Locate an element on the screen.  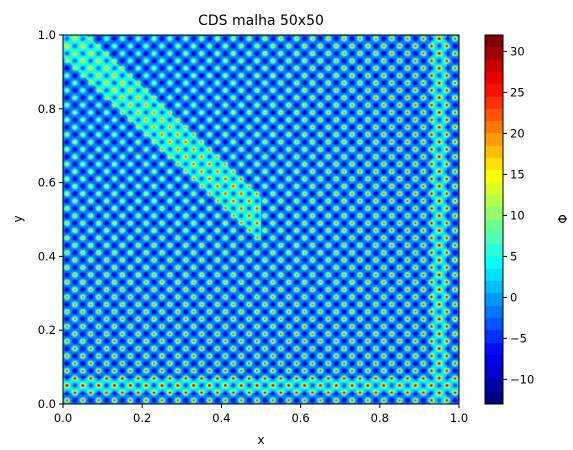
y-axis: 0.0 0.2 0.4 0.6 0.8 1.0 is located at coordinates (50, 219).